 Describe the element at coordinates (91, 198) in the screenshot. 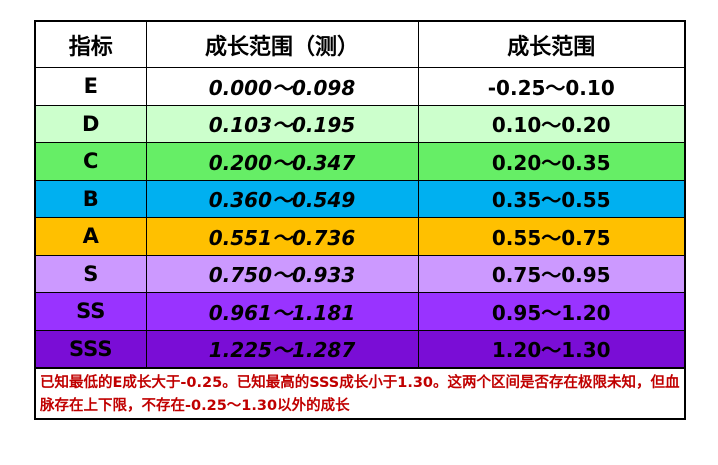

I see `grade-cell: B` at that location.